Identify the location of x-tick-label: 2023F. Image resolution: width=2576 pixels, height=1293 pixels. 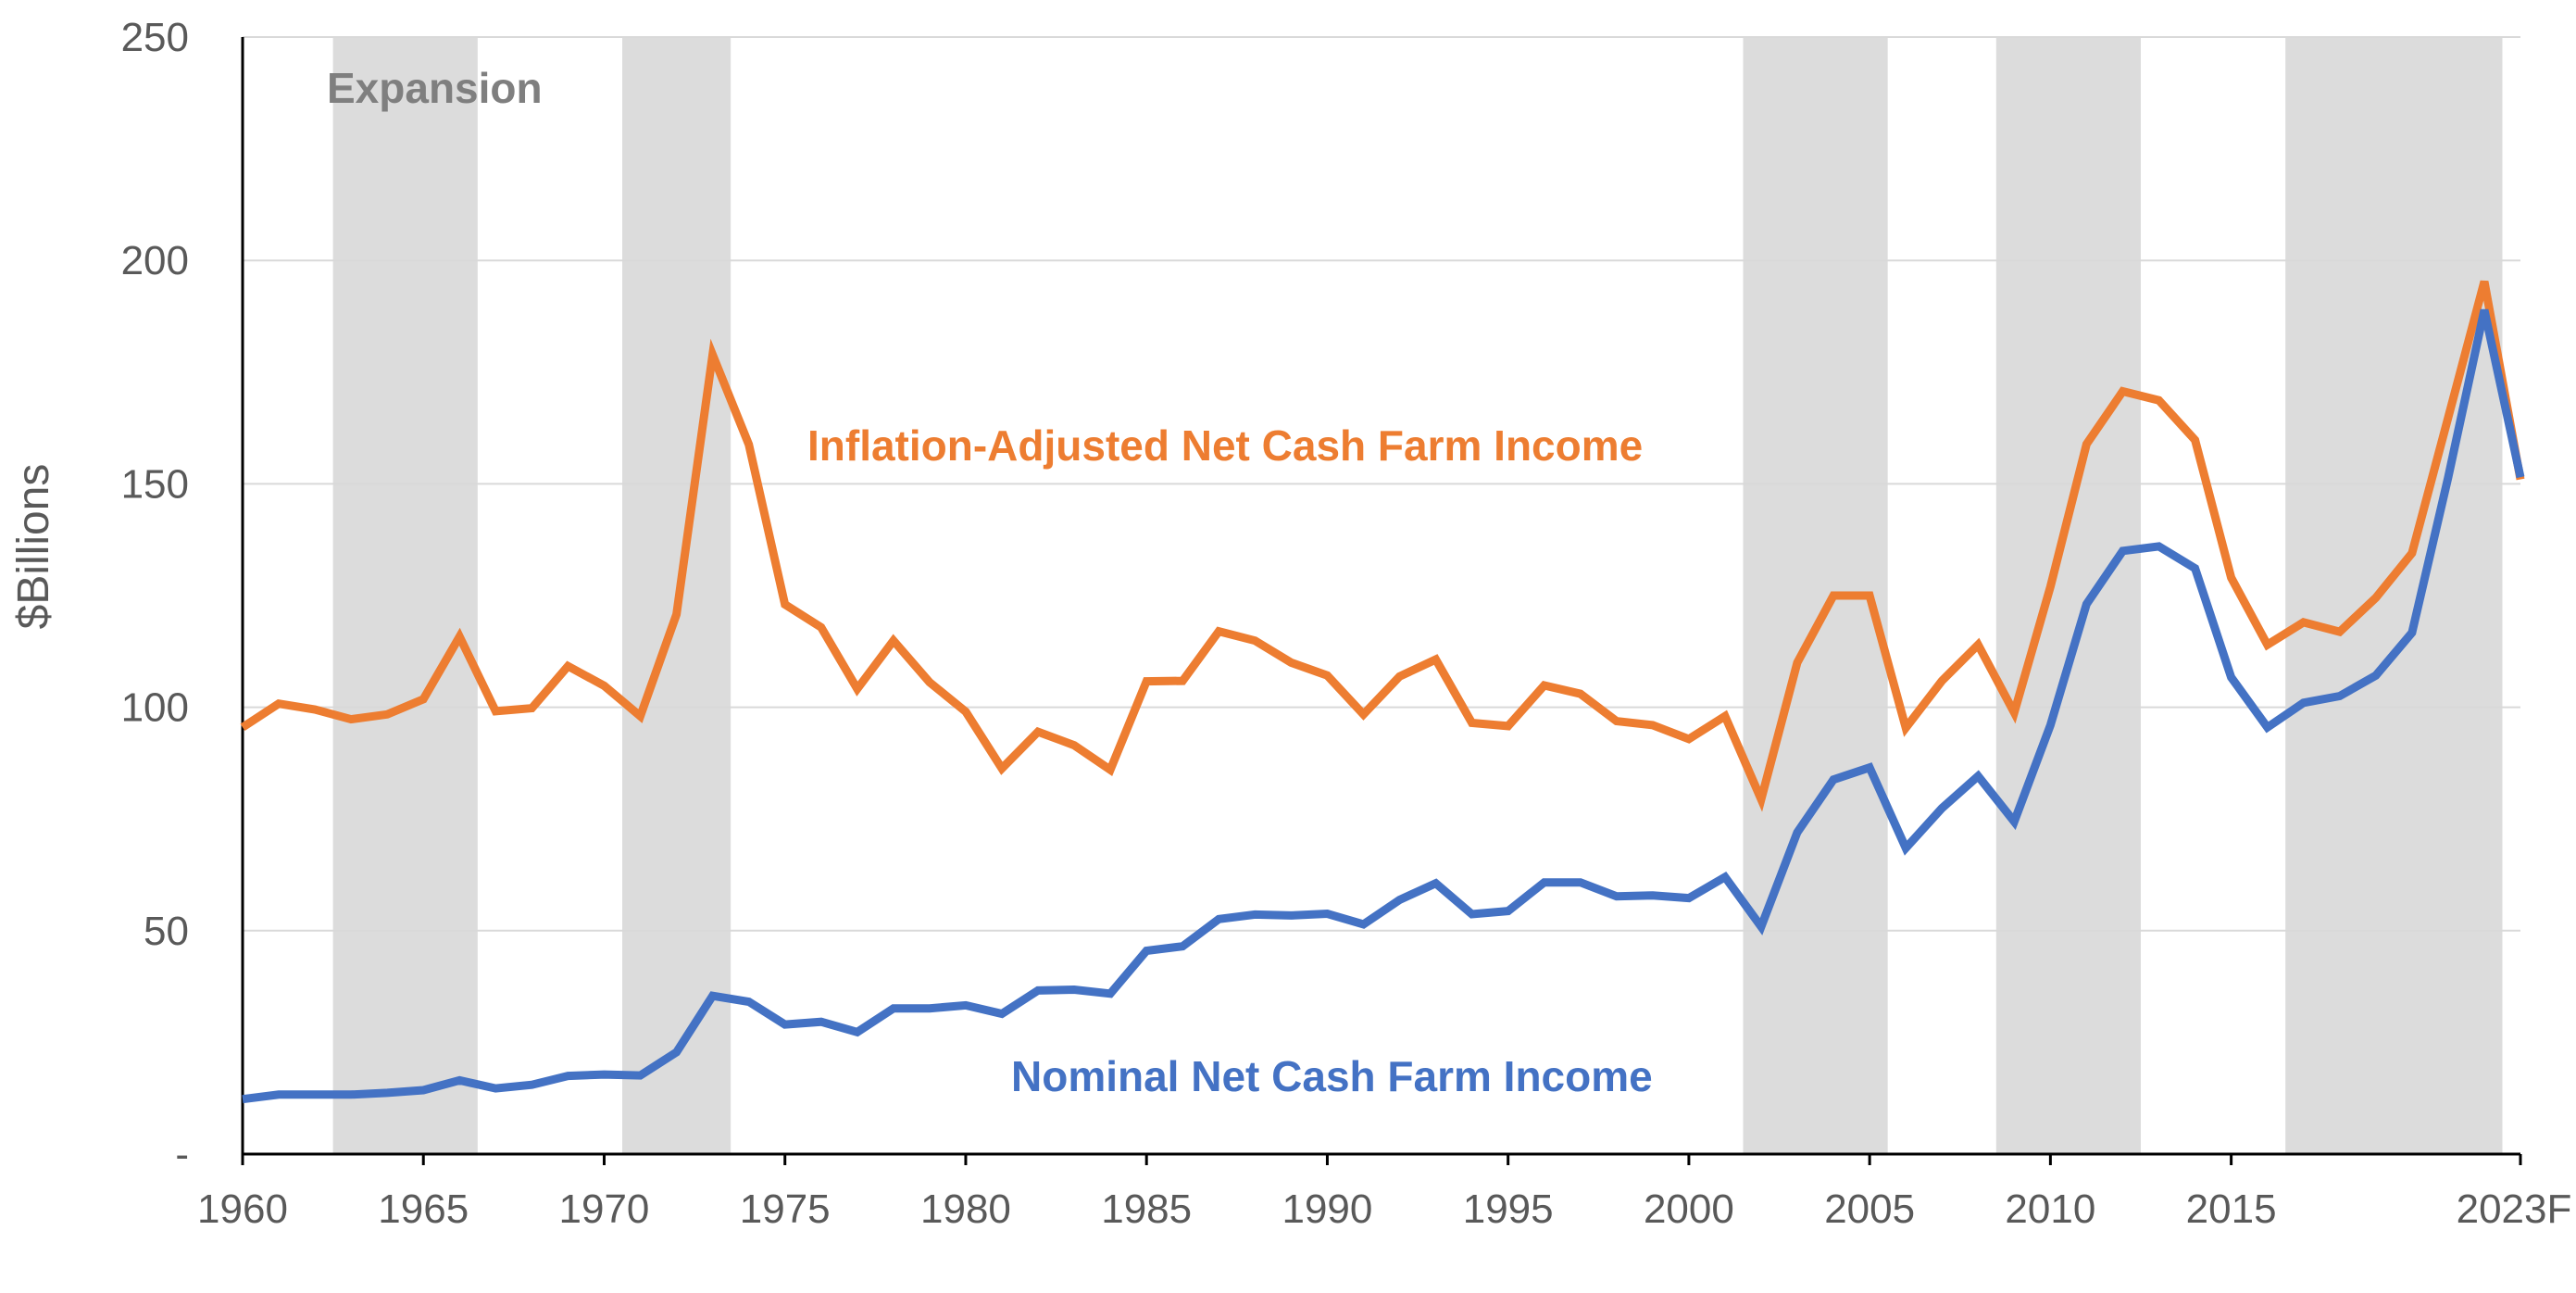
(2514, 1209).